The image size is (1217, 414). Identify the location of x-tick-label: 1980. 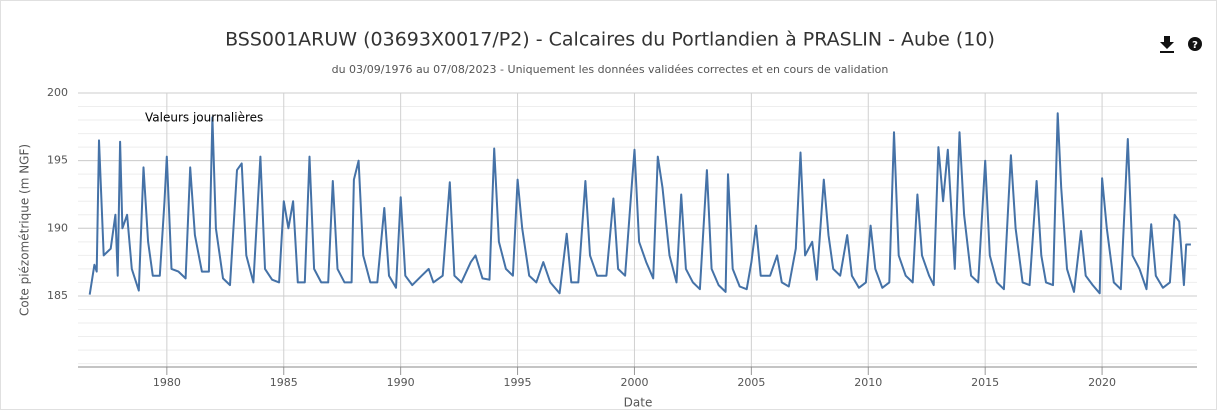
(167, 382).